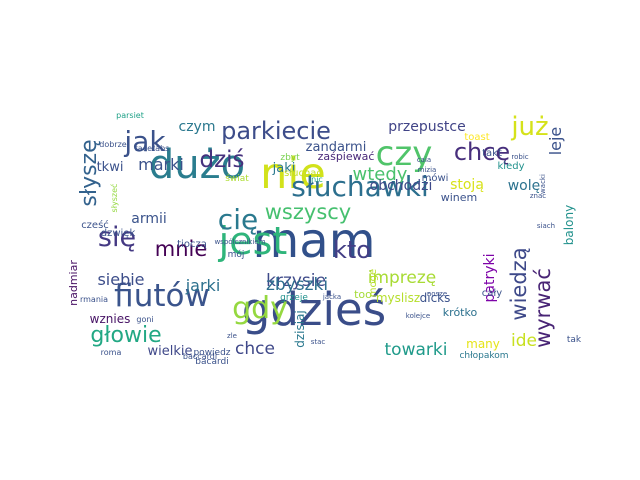 This screenshot has height=480, width=640. Describe the element at coordinates (239, 242) in the screenshot. I see `cloud-word: wspólcznikiem` at that location.